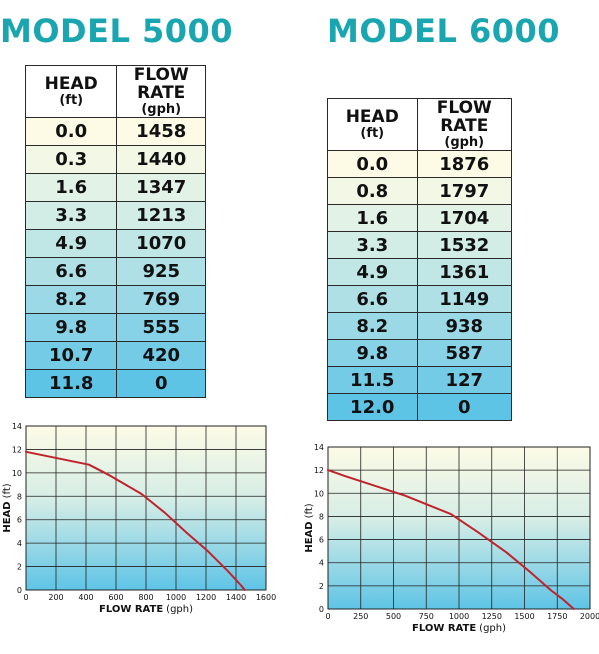 The height and width of the screenshot is (654, 599). I want to click on head-cell: 4.9, so click(71, 243).